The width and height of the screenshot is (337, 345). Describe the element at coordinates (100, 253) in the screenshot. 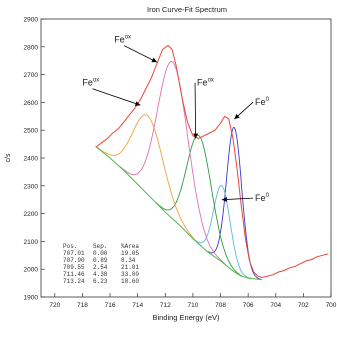

I see `table-cell: 0.00` at that location.